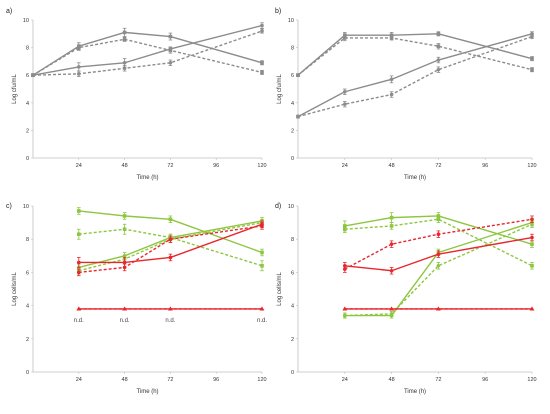 This screenshot has width=550, height=414. I want to click on y-tick-label: 8, so click(292, 240).